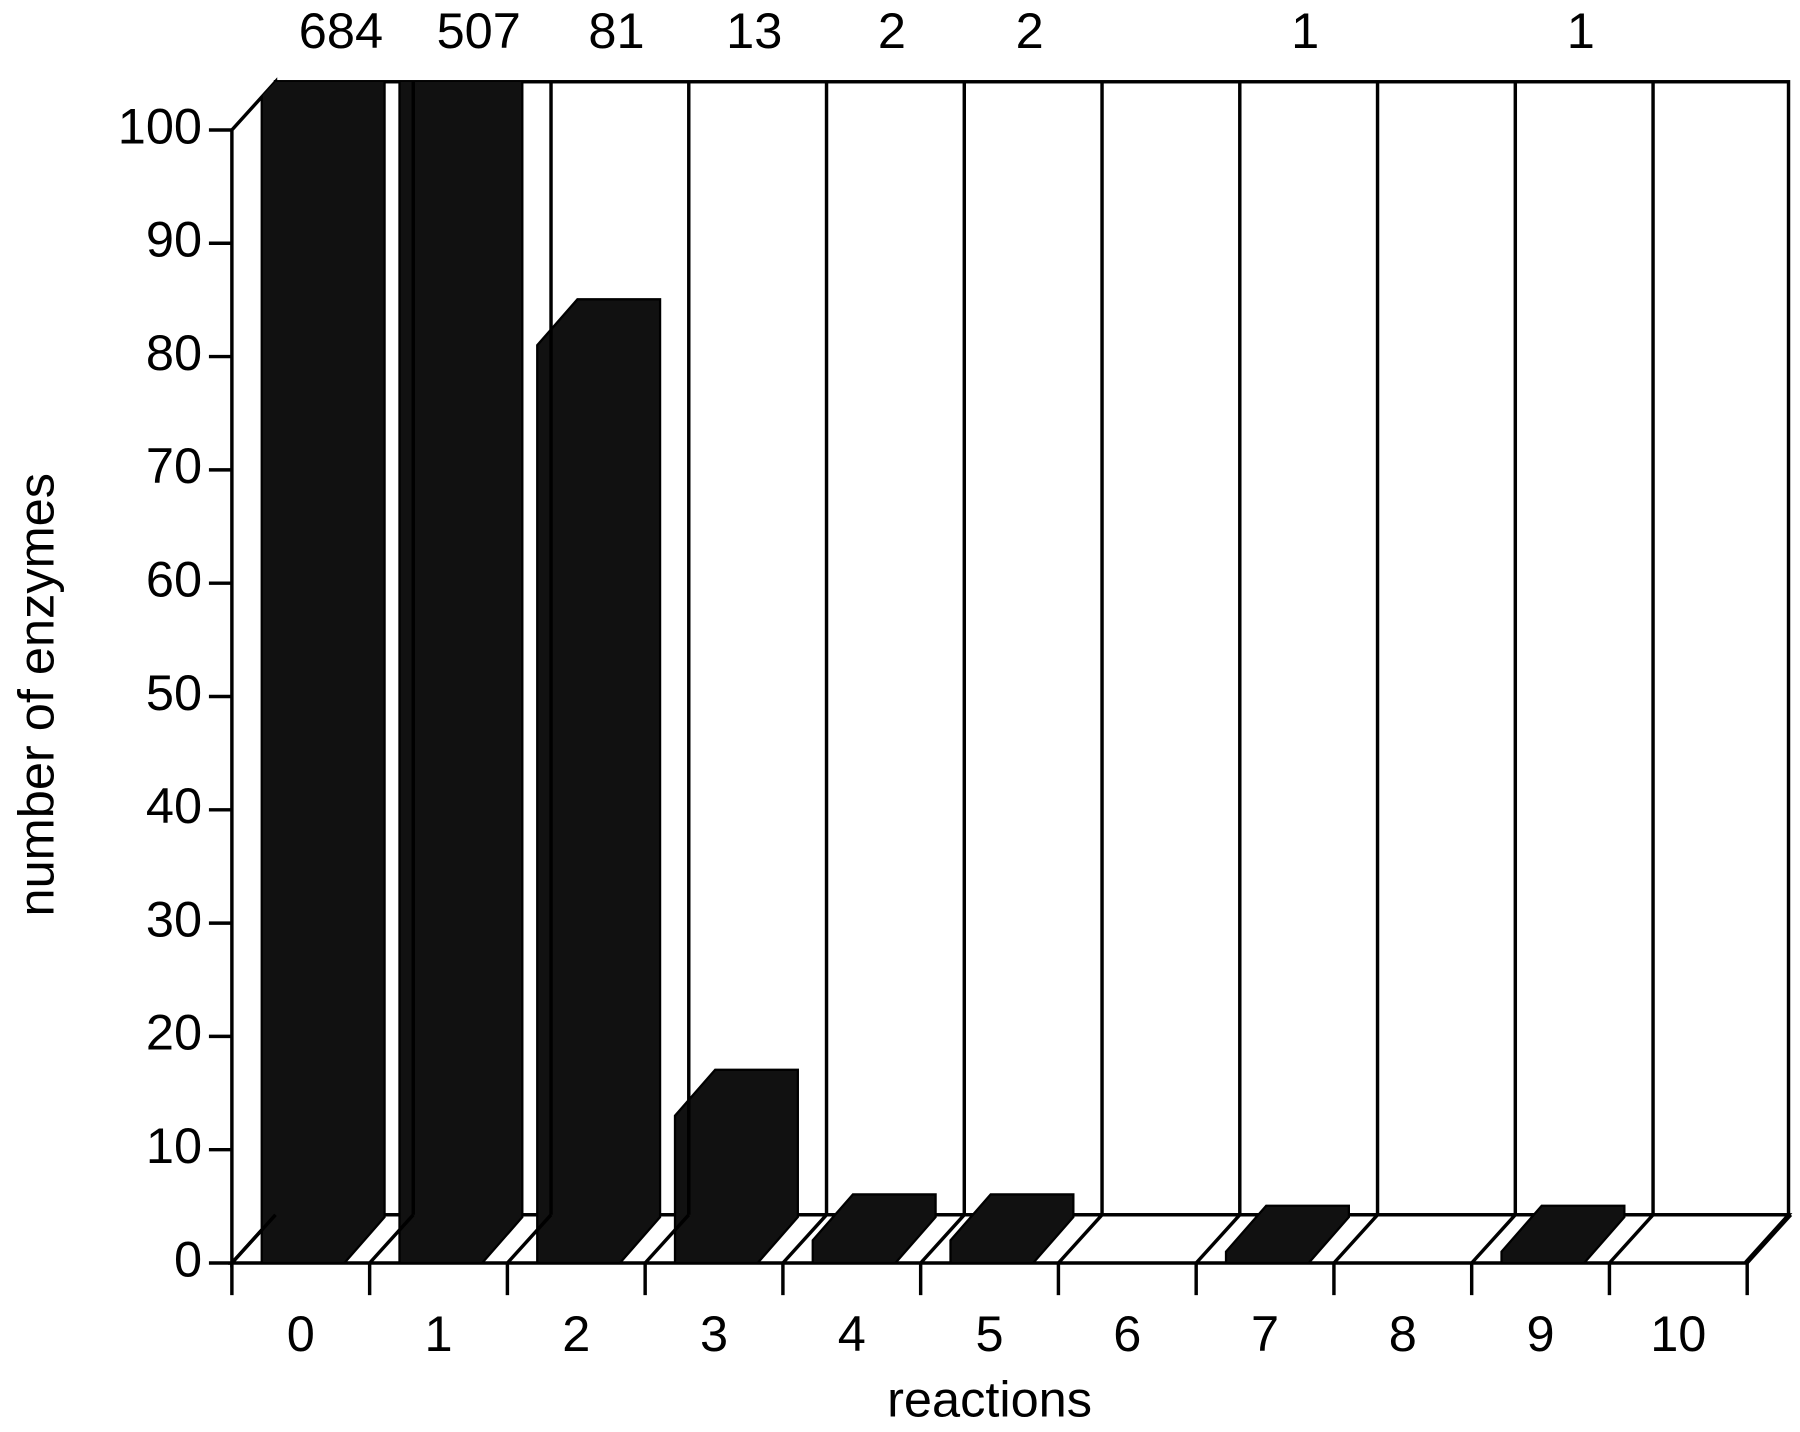 This screenshot has width=1800, height=1432. I want to click on x-tick-label: 9, so click(1541, 1333).